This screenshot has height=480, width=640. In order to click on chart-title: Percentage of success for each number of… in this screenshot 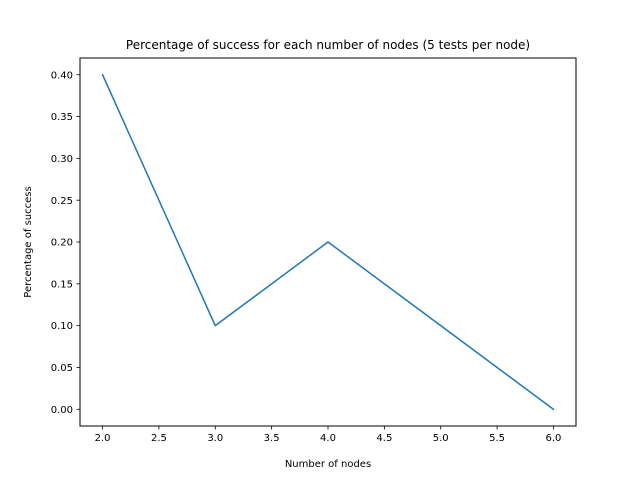, I will do `click(328, 45)`.